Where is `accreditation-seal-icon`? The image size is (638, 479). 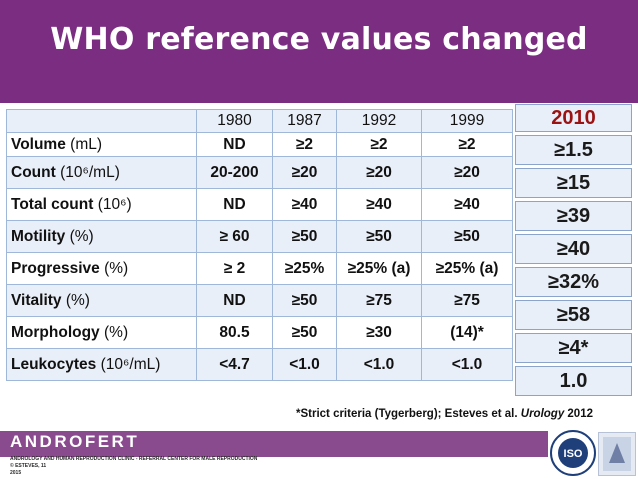
accreditation-seal-icon is located at coordinates (617, 454).